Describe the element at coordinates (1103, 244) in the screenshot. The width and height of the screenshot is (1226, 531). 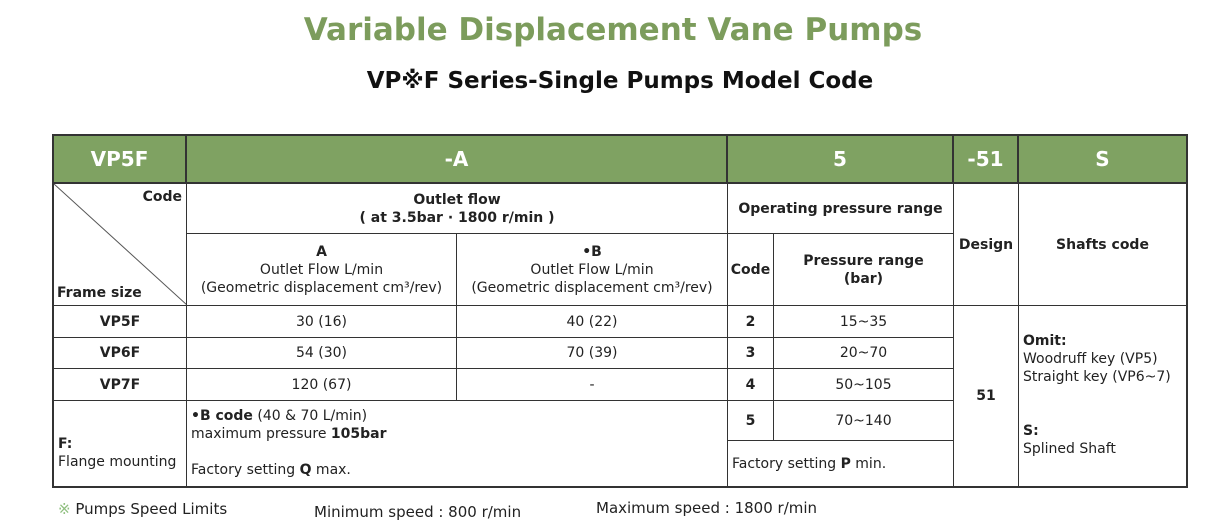
I see `shafts-header: Shafts code` at that location.